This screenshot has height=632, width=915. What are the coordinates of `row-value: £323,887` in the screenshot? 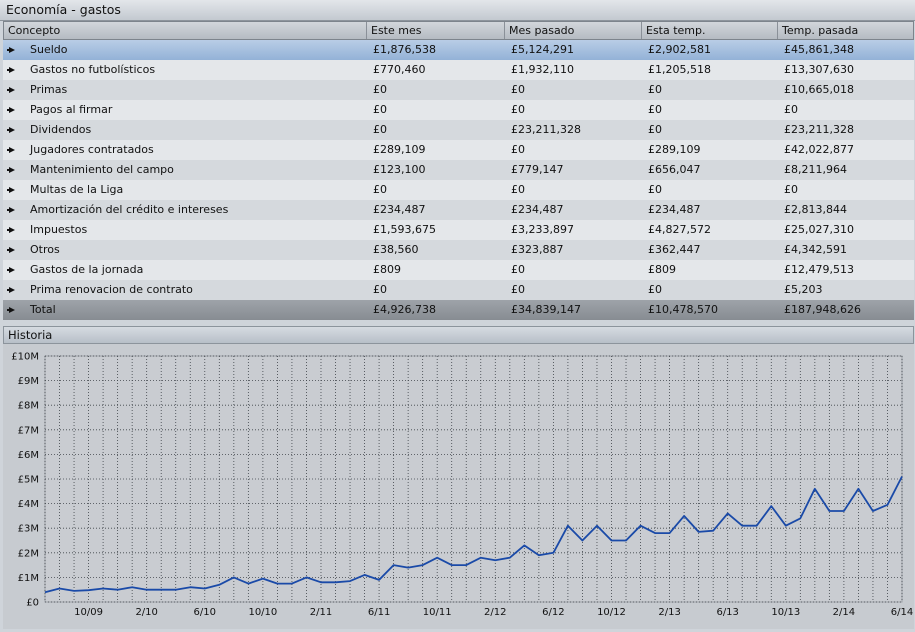 It's located at (537, 249).